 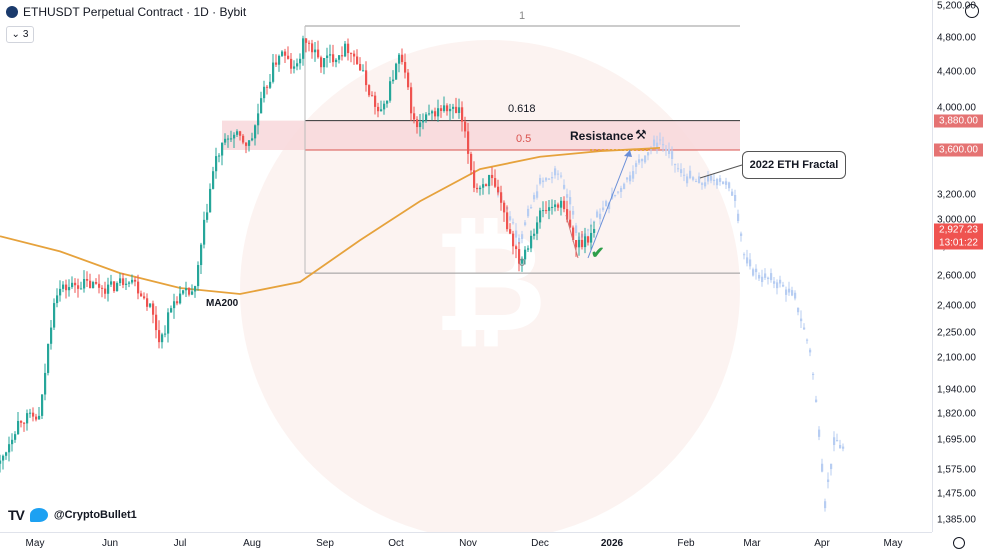 I want to click on fractal-label: 2022 ETH Fractal, so click(x=794, y=165).